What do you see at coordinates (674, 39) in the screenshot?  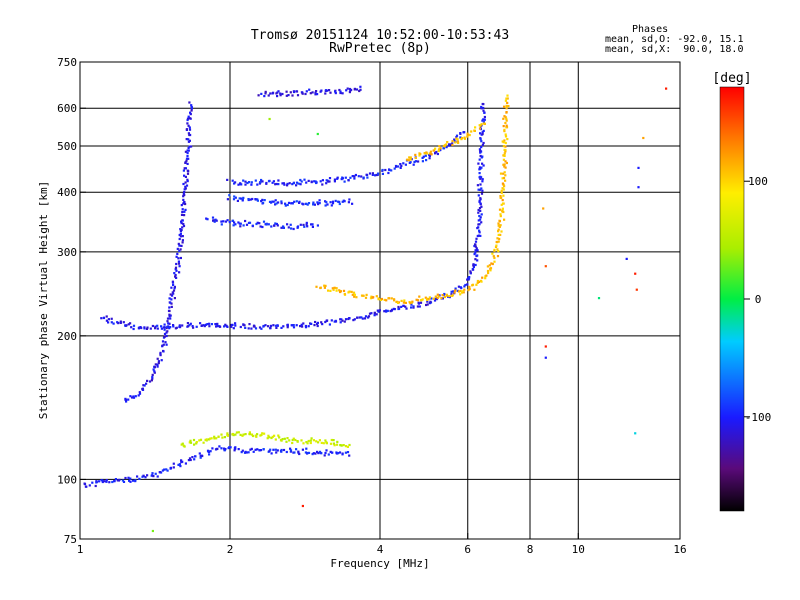 I see `stats-o-mode: mean, sd,O: -92.0, 15.1` at bounding box center [674, 39].